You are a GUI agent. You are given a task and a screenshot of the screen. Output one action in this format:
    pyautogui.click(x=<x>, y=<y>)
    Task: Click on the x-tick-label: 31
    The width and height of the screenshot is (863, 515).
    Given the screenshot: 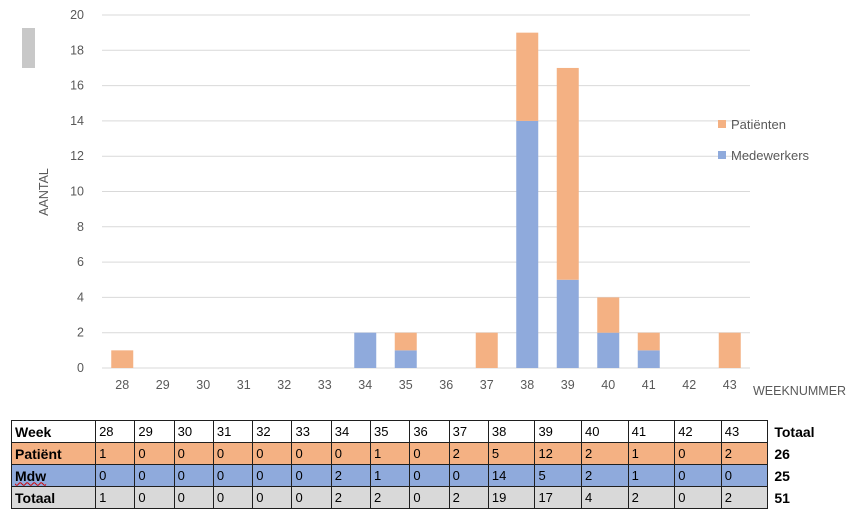 What is the action you would take?
    pyautogui.click(x=244, y=385)
    